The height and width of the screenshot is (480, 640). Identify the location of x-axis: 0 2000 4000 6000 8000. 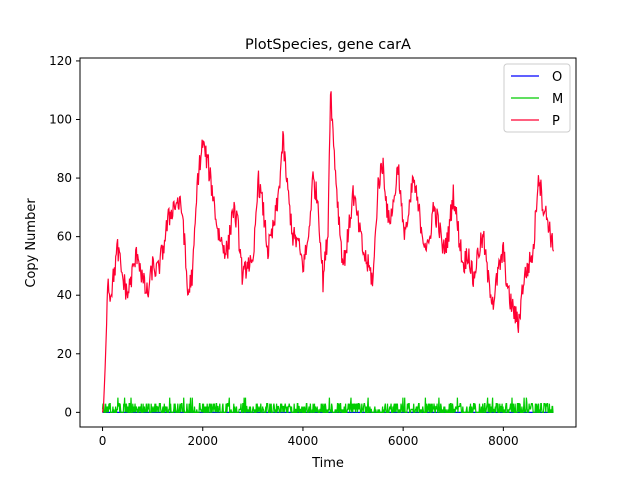
(309, 437).